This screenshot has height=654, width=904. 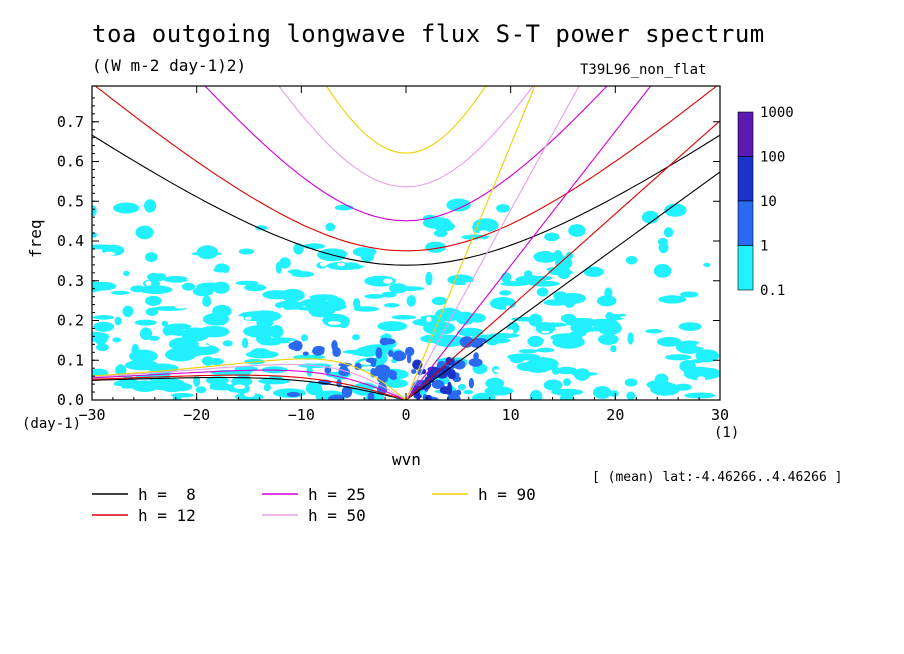 What do you see at coordinates (745, 134) in the screenshot?
I see `colorbar-swatch` at bounding box center [745, 134].